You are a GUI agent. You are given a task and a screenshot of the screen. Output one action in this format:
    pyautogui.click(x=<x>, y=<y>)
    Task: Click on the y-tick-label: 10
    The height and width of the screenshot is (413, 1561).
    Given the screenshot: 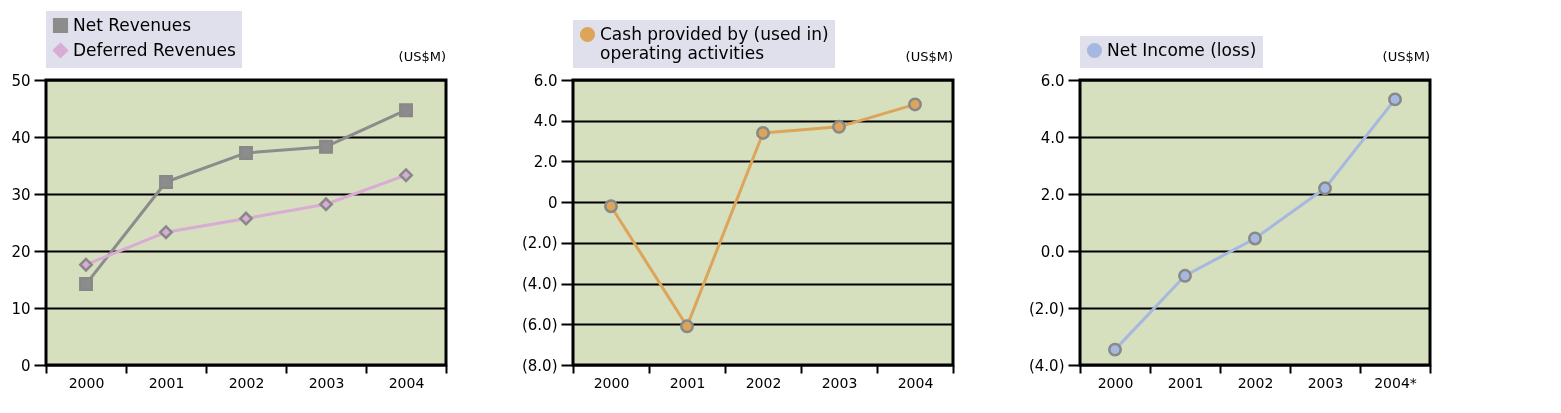 What is the action you would take?
    pyautogui.click(x=21, y=308)
    